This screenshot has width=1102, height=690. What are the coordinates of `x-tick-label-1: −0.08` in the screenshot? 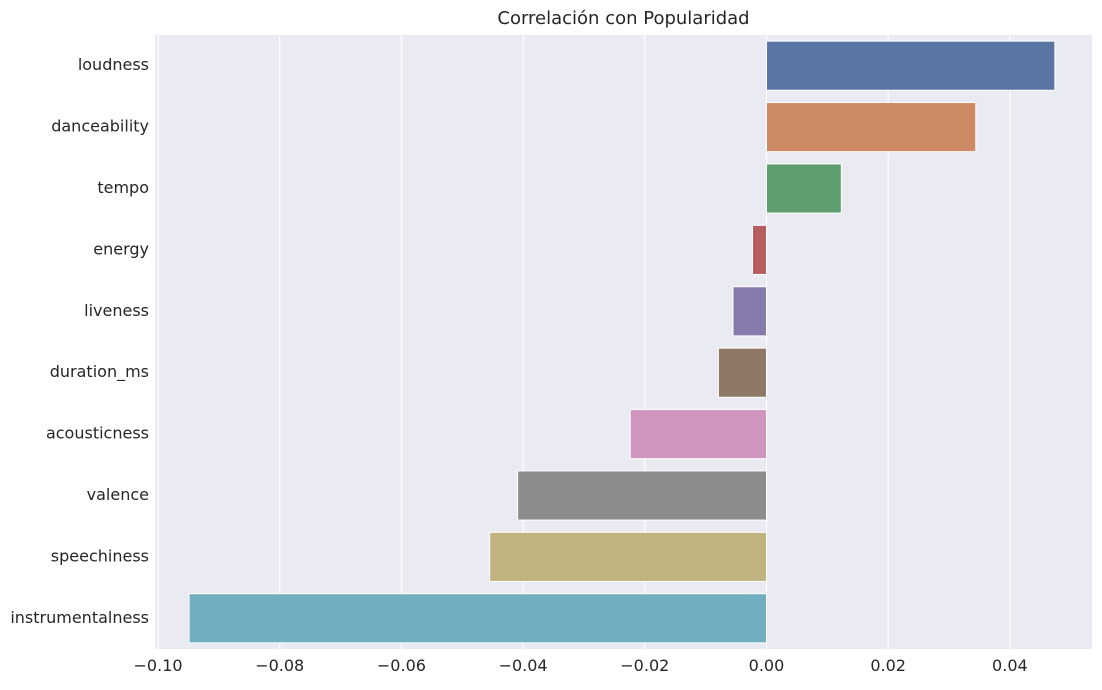 It's located at (279, 665).